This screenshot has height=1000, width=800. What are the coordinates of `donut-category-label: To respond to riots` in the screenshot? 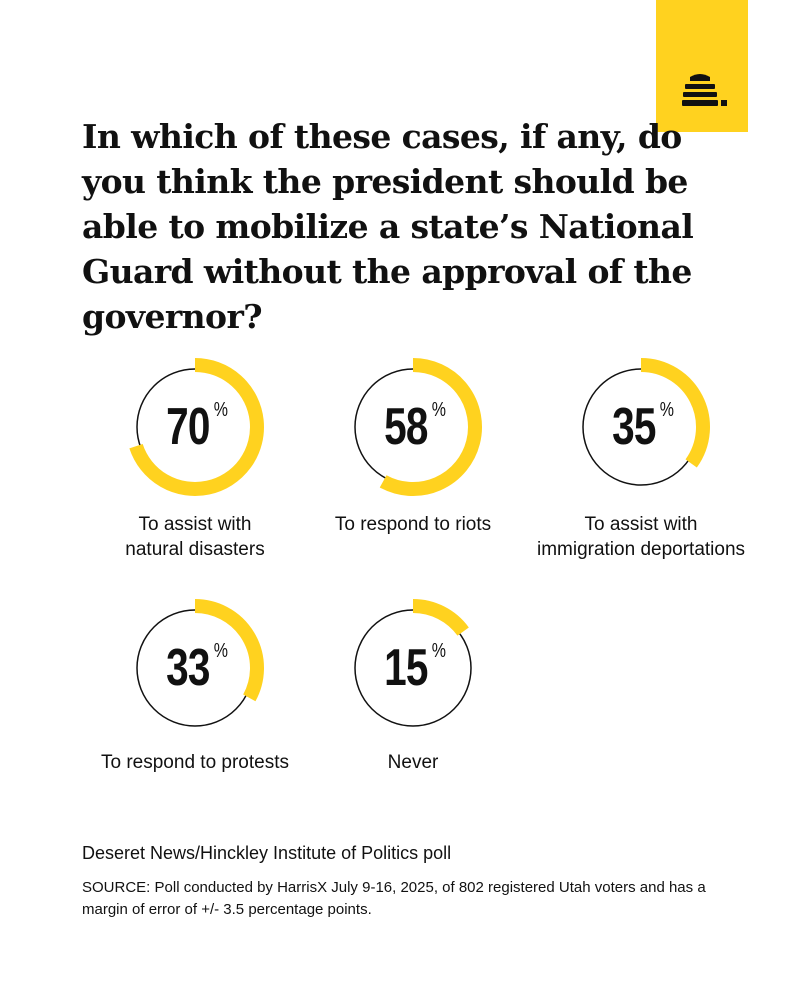 It's located at (413, 524).